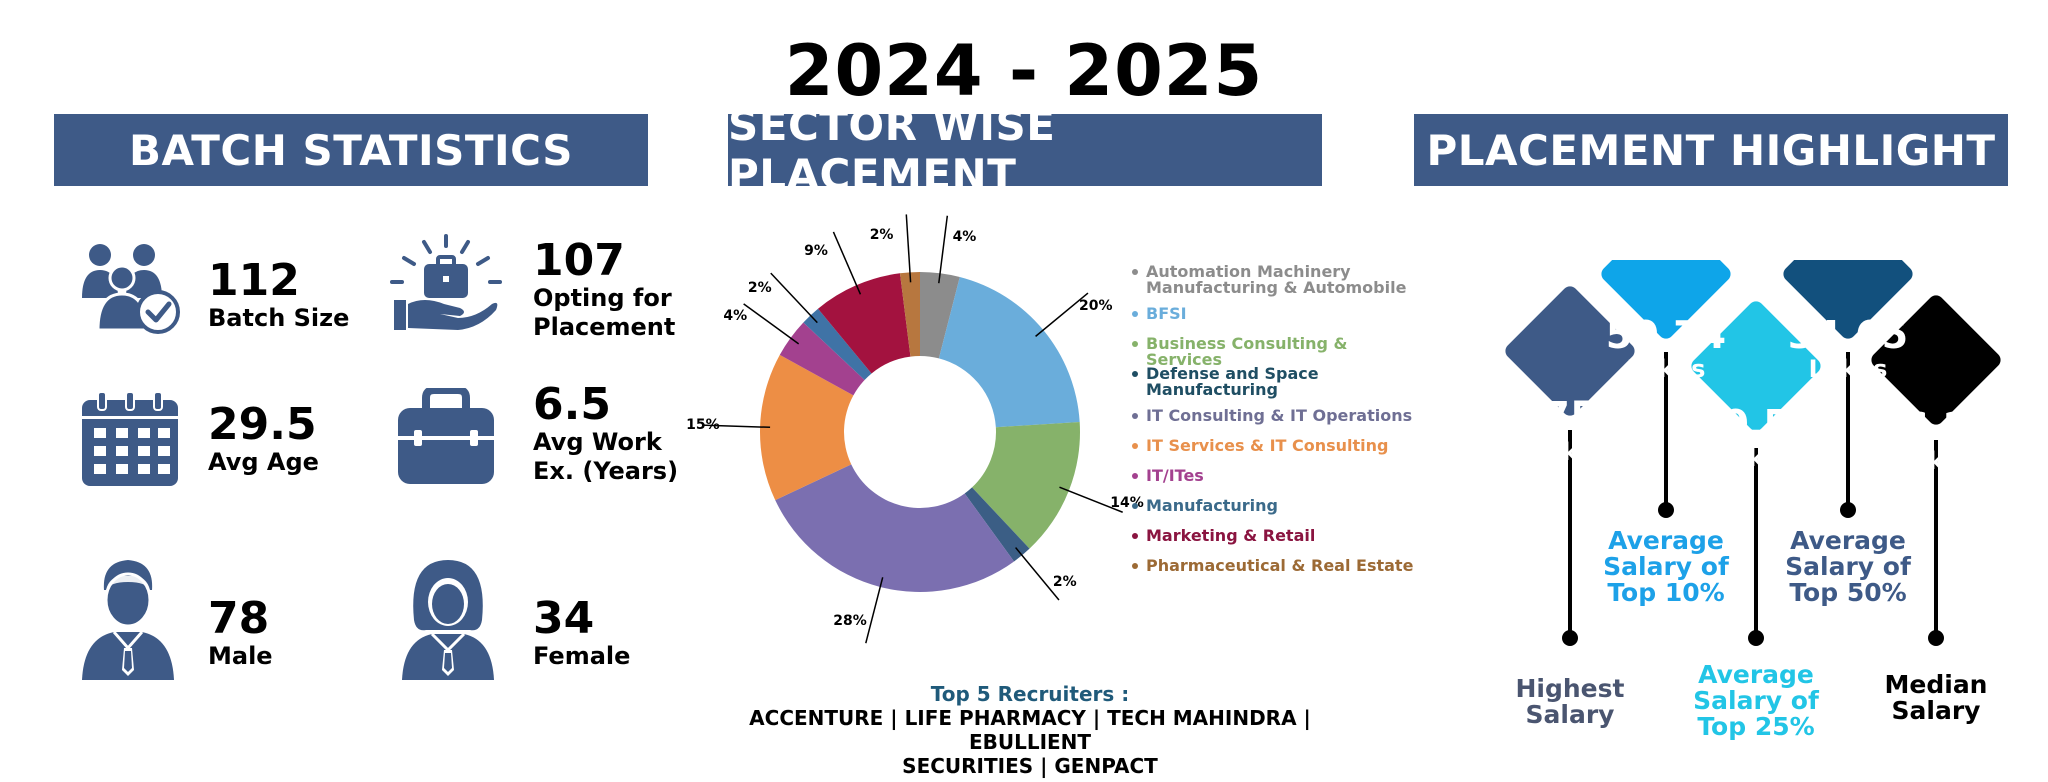 This screenshot has width=2048, height=782. I want to click on sector-placement-banner: SECTOR WISE PLACEMENT, so click(1025, 150).